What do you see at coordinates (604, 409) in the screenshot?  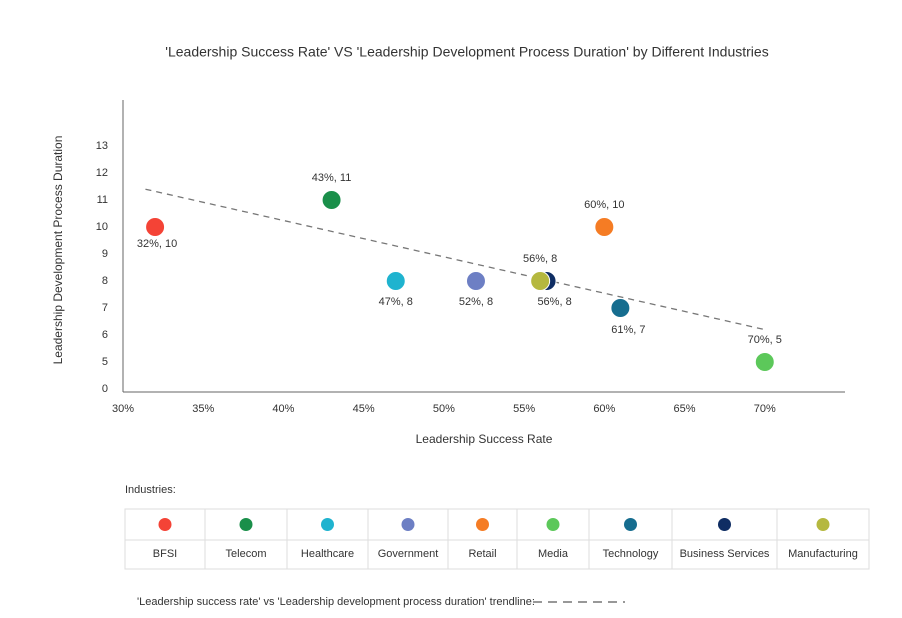 I see `x-tick-label: 60%` at bounding box center [604, 409].